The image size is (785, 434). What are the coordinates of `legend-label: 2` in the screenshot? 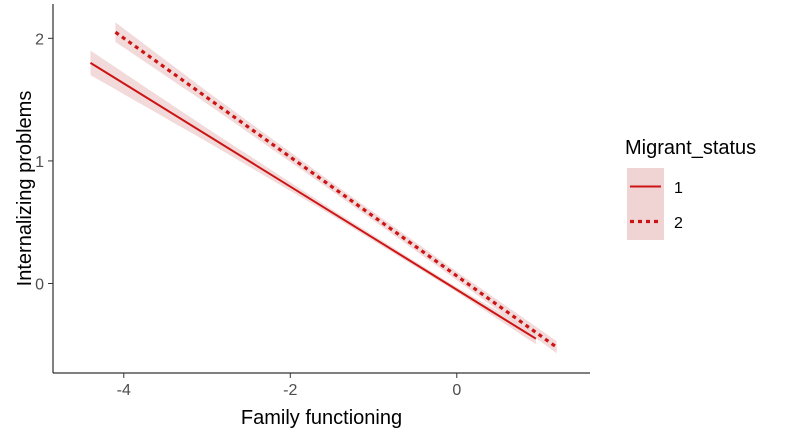 It's located at (678, 223).